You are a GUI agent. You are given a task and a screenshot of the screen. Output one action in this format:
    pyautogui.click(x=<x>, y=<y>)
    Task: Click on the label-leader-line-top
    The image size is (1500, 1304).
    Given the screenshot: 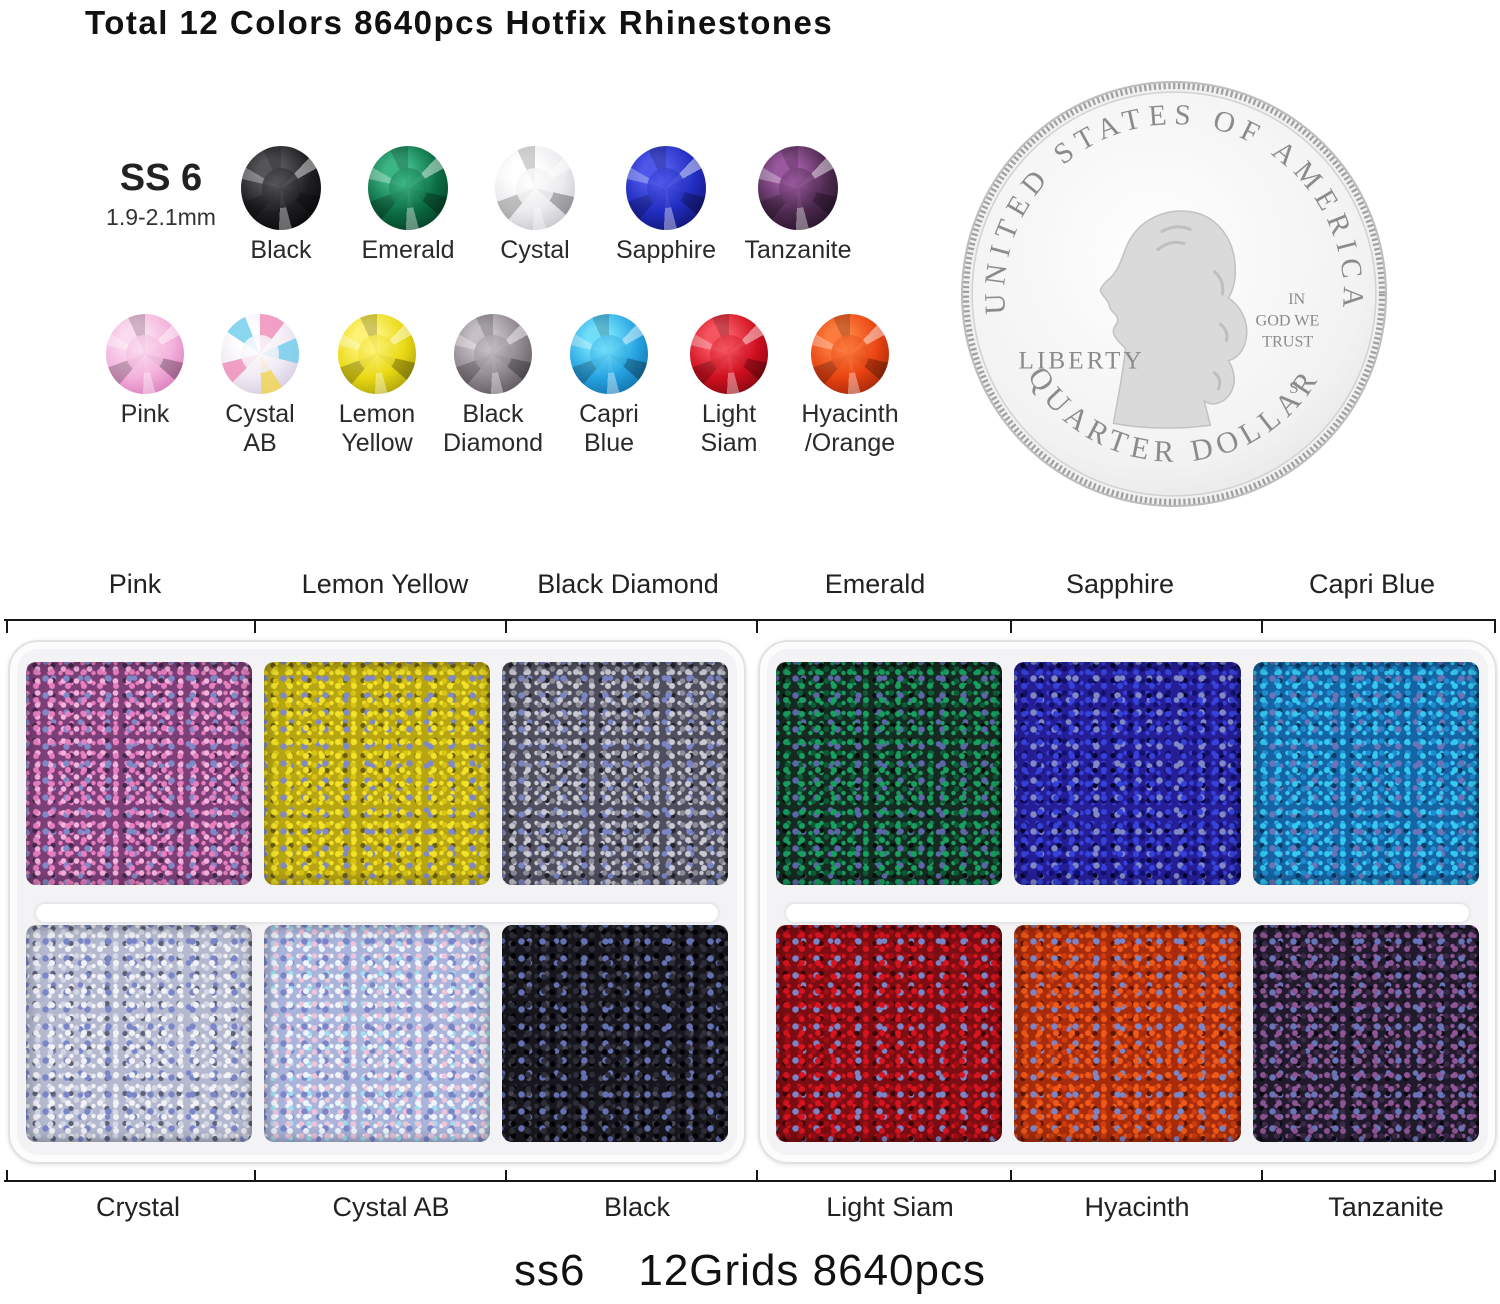 What is the action you would take?
    pyautogui.click(x=750, y=626)
    